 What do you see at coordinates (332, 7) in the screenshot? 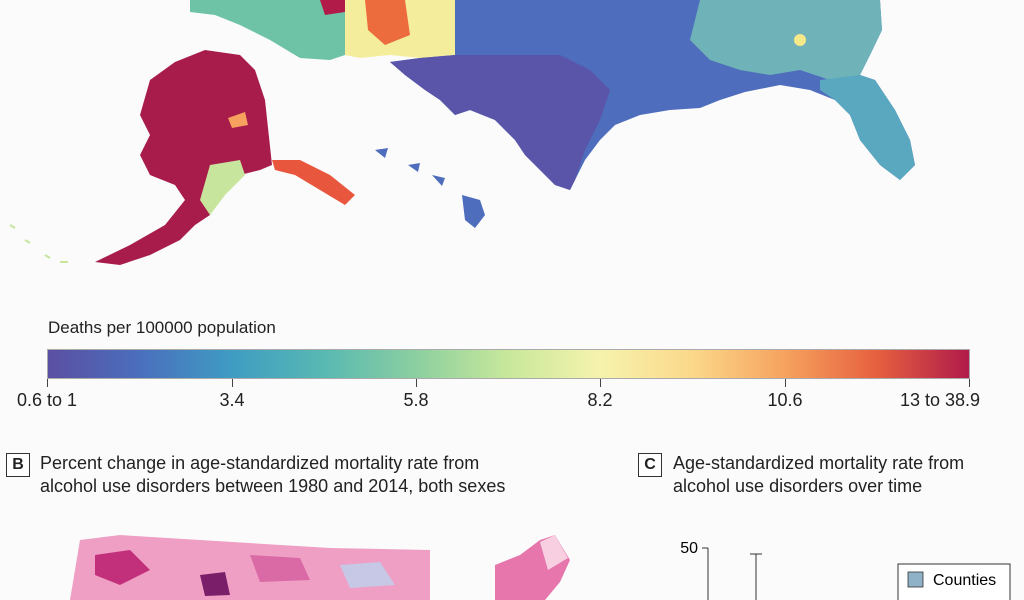
I see `region-arizona-red` at bounding box center [332, 7].